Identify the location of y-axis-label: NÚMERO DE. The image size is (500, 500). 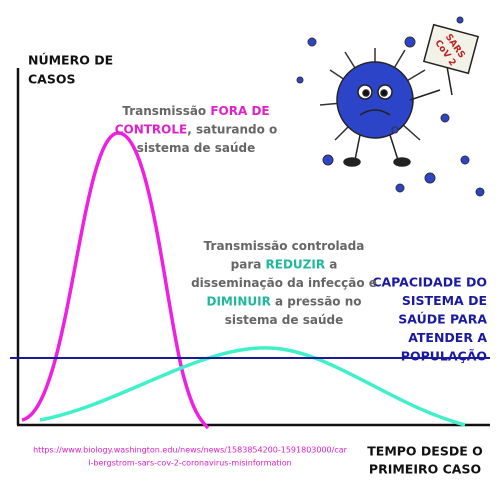
(70, 60).